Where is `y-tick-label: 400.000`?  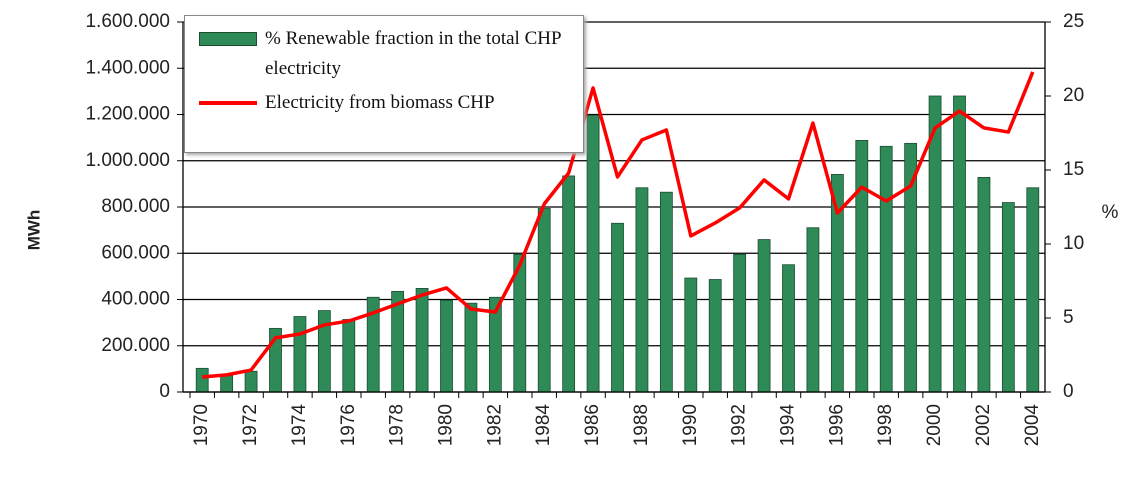
y-tick-label: 400.000 is located at coordinates (135, 299).